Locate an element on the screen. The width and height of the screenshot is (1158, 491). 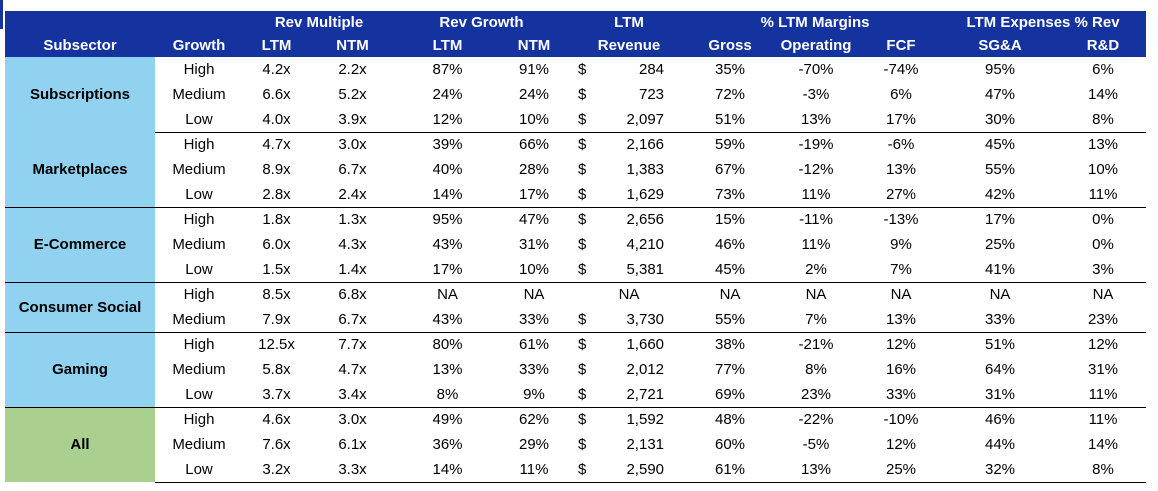
fcf-margin-cell: 13% is located at coordinates (901, 169).